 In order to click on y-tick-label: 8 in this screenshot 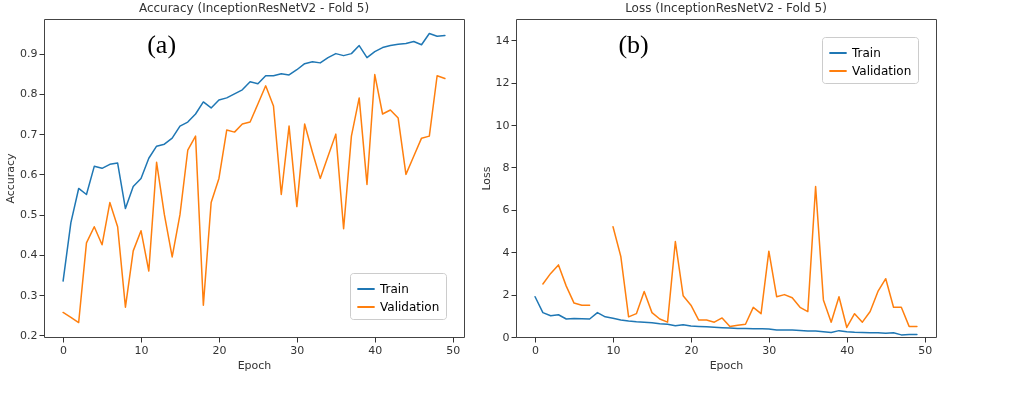, I will do `click(506, 167)`.